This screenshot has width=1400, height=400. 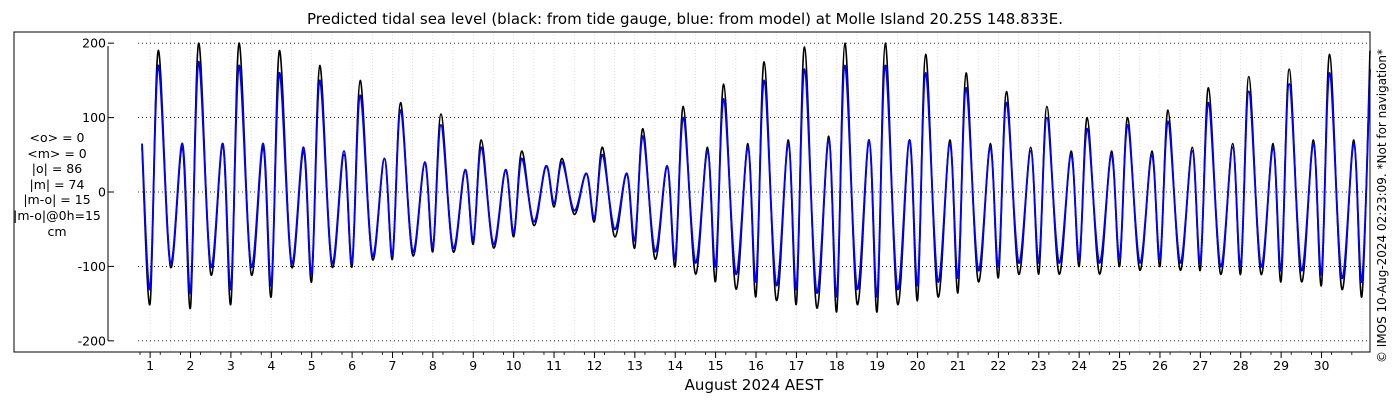 What do you see at coordinates (57, 200) in the screenshot?
I see `stat-abs-diff: |m-o| = 15` at bounding box center [57, 200].